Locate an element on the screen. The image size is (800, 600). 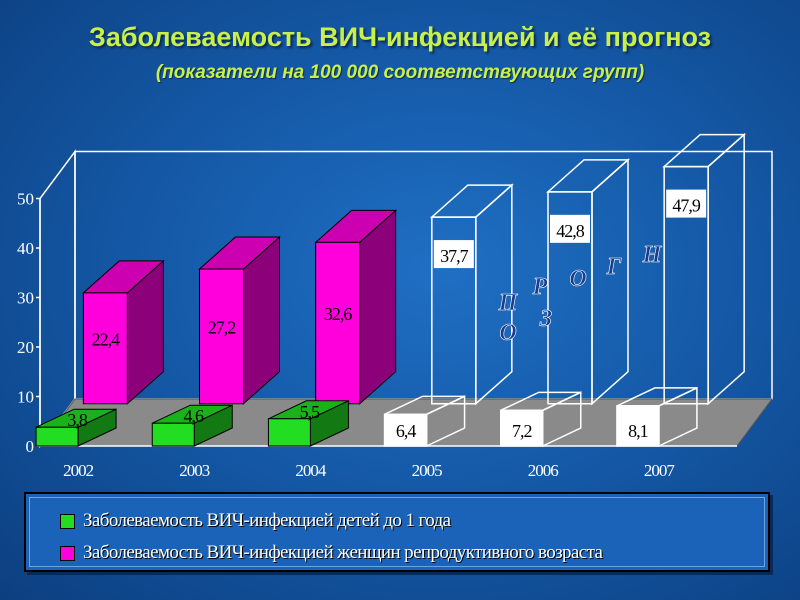
label-women-2005: 37,7 is located at coordinates (454, 256).